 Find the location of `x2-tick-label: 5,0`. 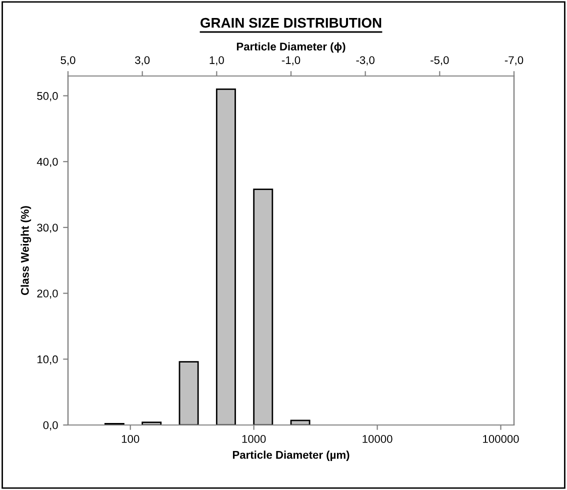

x2-tick-label: 5,0 is located at coordinates (68, 61).